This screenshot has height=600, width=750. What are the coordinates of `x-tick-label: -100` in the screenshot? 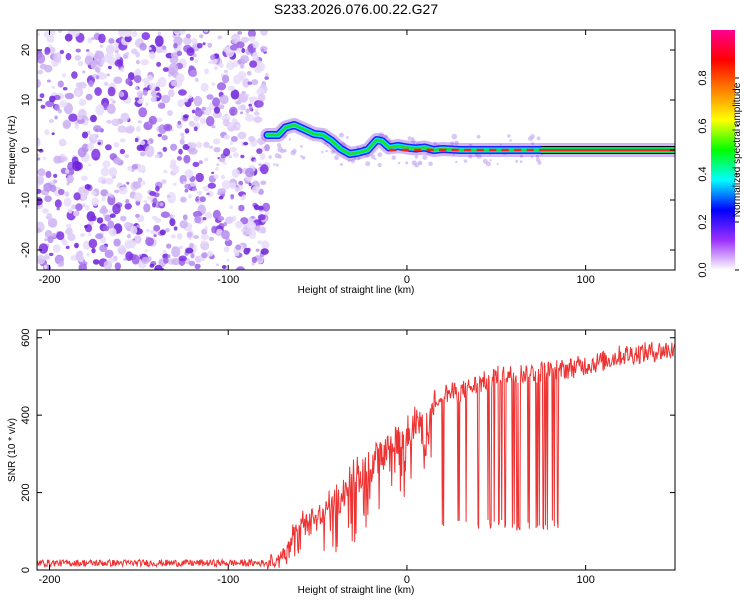 It's located at (228, 580).